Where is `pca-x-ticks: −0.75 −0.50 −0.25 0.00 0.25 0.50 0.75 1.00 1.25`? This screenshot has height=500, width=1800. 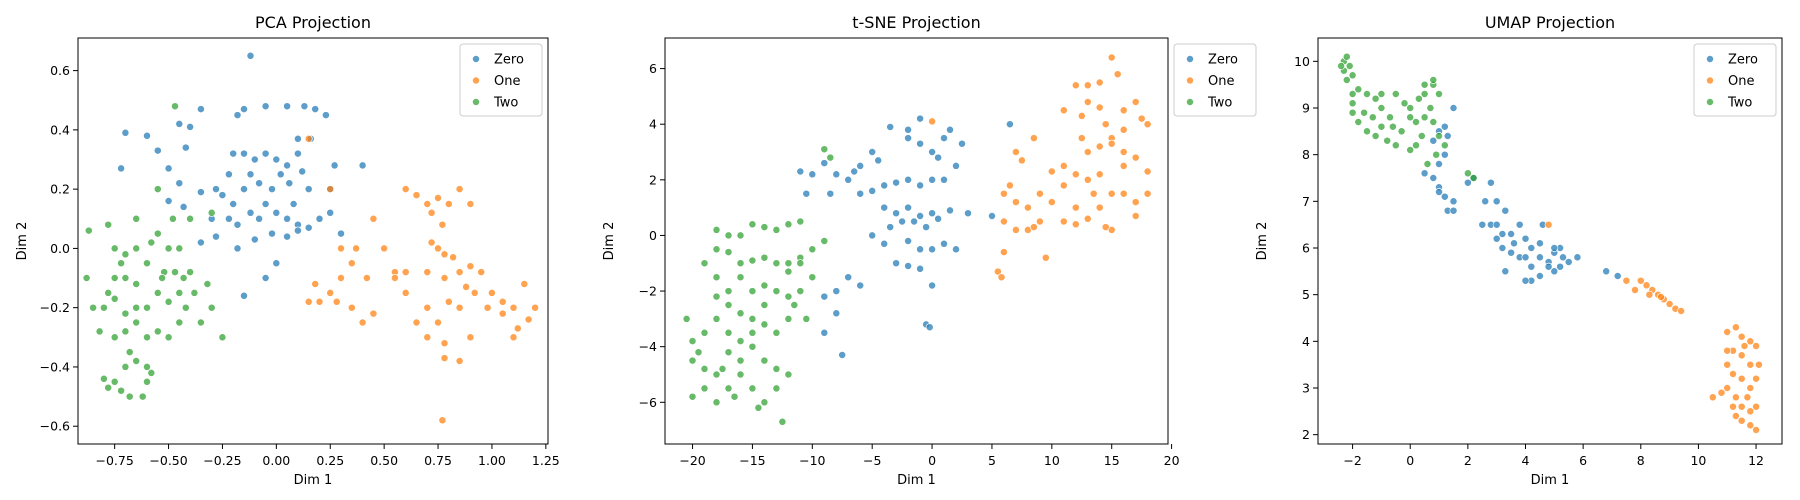
pca-x-ticks: −0.75 −0.50 −0.25 0.00 0.25 0.50 0.75 1.00 1.25 is located at coordinates (327, 456).